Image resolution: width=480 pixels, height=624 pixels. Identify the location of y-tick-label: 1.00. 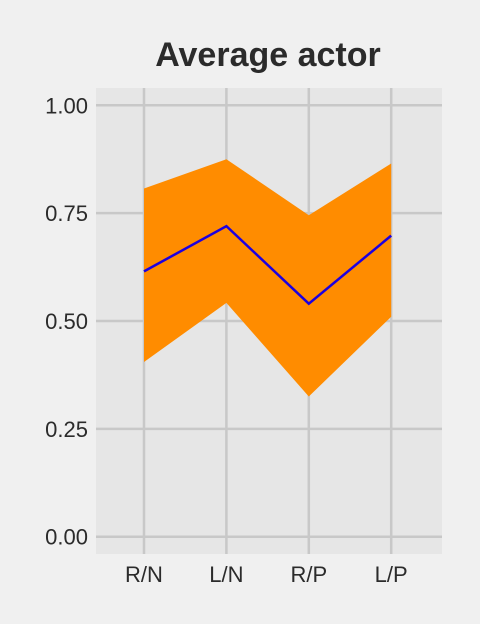
(66, 105).